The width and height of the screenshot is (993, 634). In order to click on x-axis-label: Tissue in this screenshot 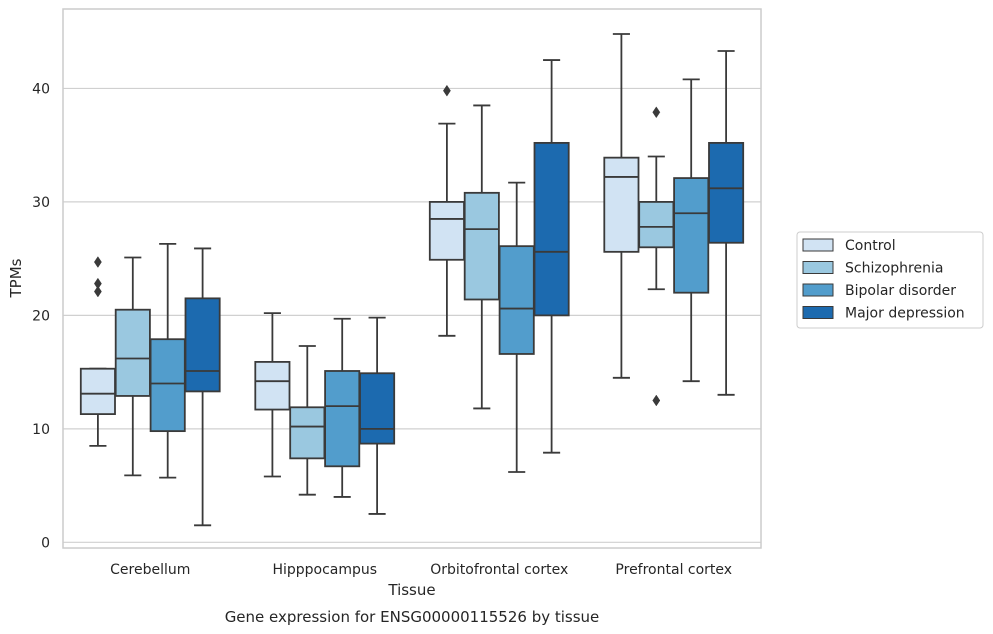, I will do `click(411, 590)`.